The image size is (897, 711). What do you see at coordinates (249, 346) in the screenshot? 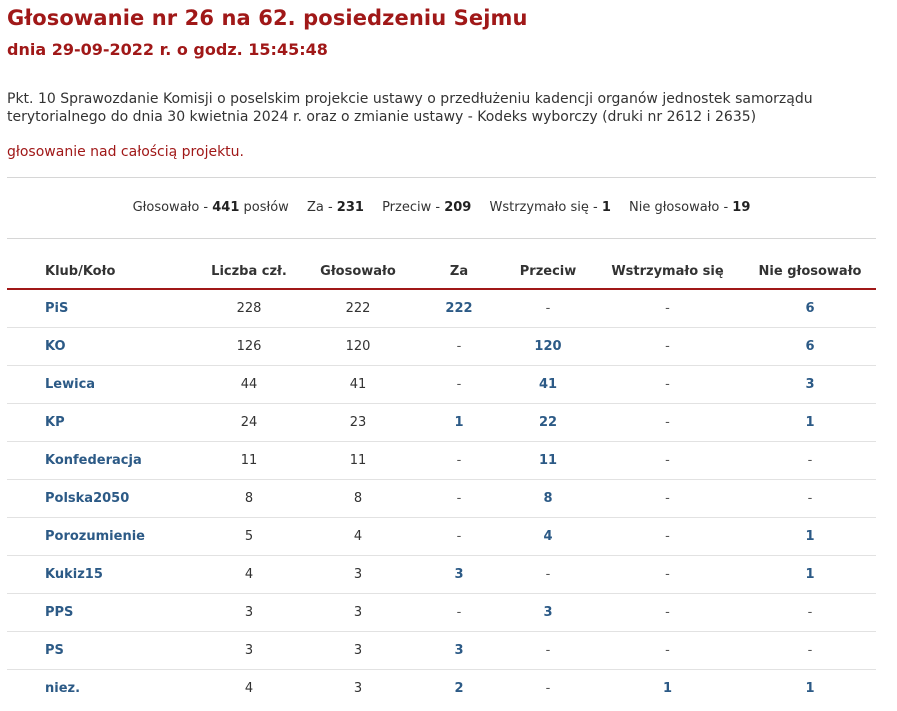
I see `members-cell: 126` at bounding box center [249, 346].